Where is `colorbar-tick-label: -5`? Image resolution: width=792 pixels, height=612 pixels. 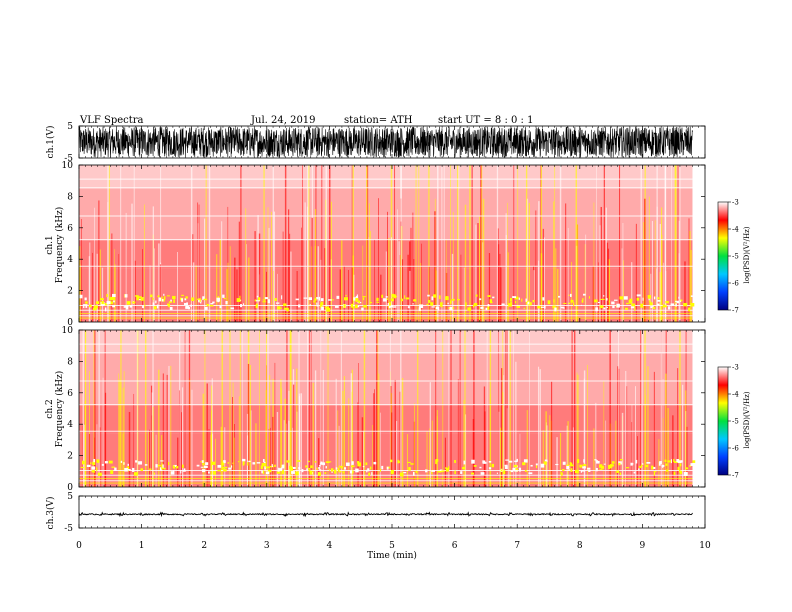
colorbar-tick-label: -5 is located at coordinates (735, 257).